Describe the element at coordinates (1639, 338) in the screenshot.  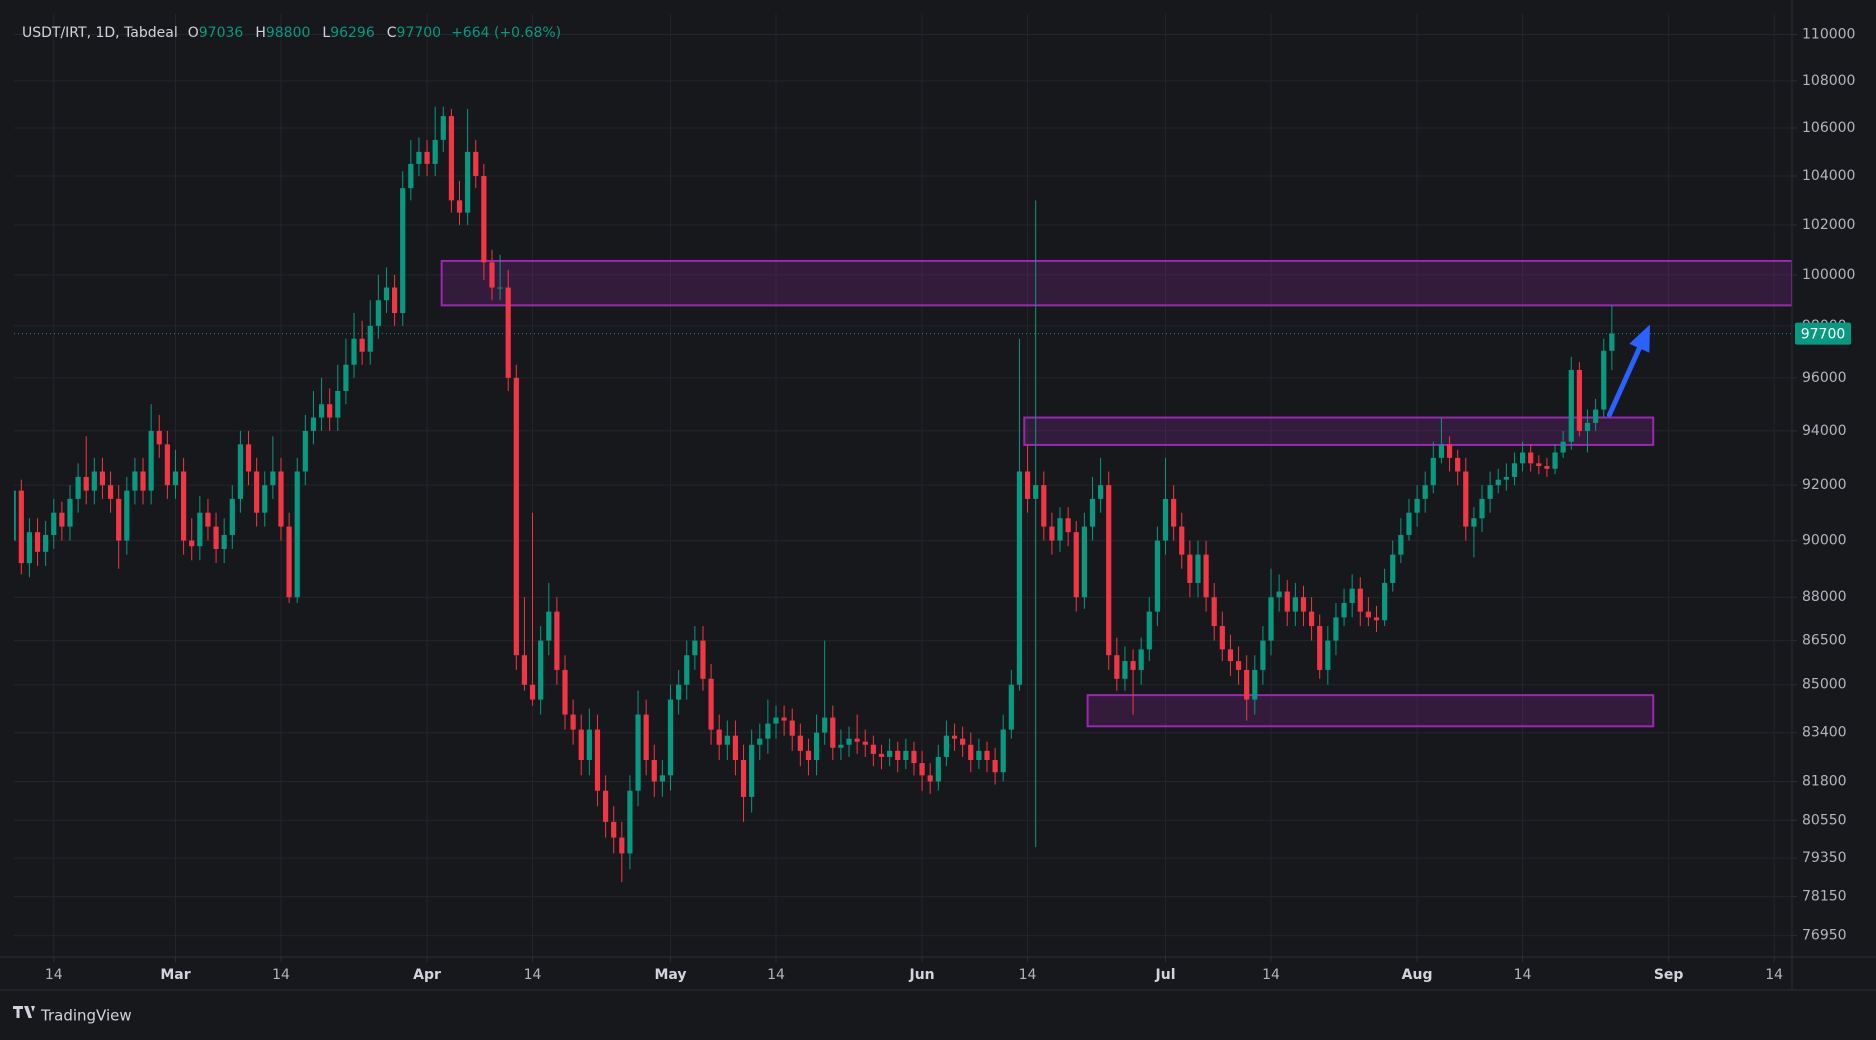
I see `arrow-head` at that location.